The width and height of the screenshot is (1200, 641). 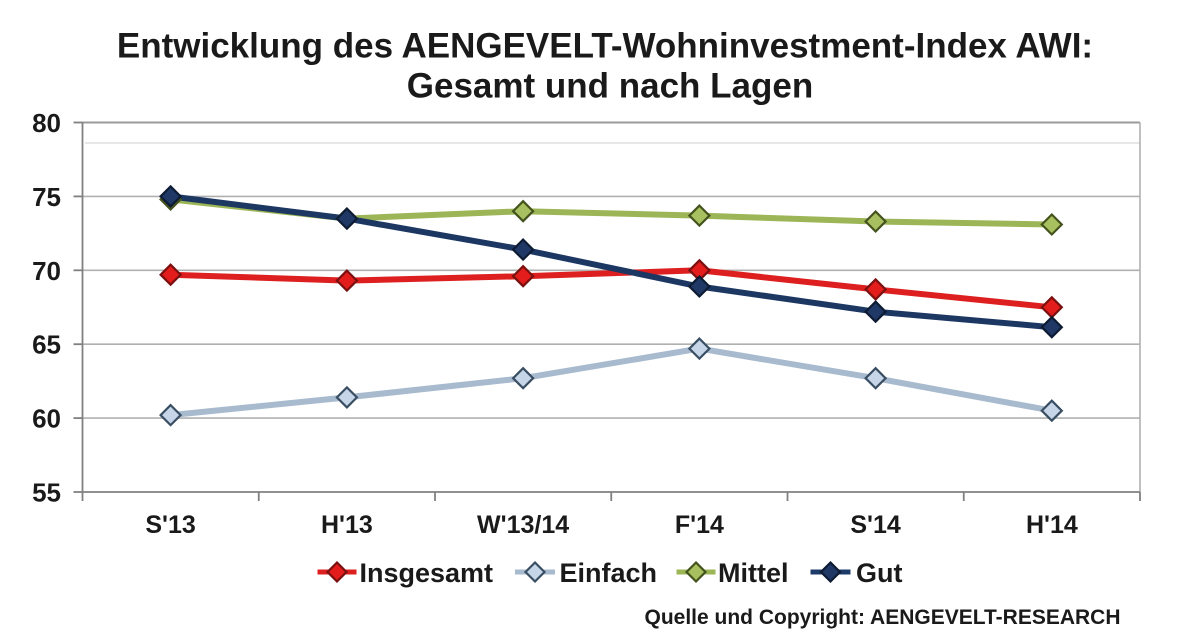 What do you see at coordinates (609, 573) in the screenshot?
I see `svg-text: Einfach` at bounding box center [609, 573].